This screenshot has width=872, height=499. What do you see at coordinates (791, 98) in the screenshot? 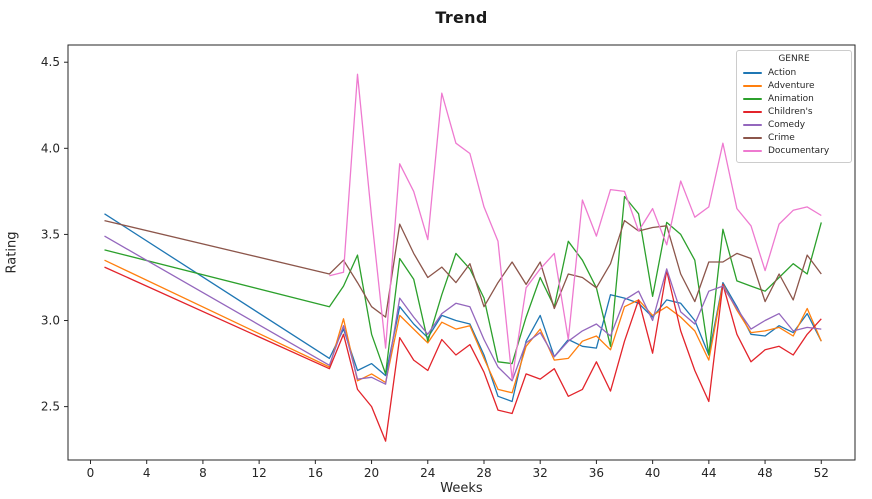
I see `legend-label: Animation` at bounding box center [791, 98].